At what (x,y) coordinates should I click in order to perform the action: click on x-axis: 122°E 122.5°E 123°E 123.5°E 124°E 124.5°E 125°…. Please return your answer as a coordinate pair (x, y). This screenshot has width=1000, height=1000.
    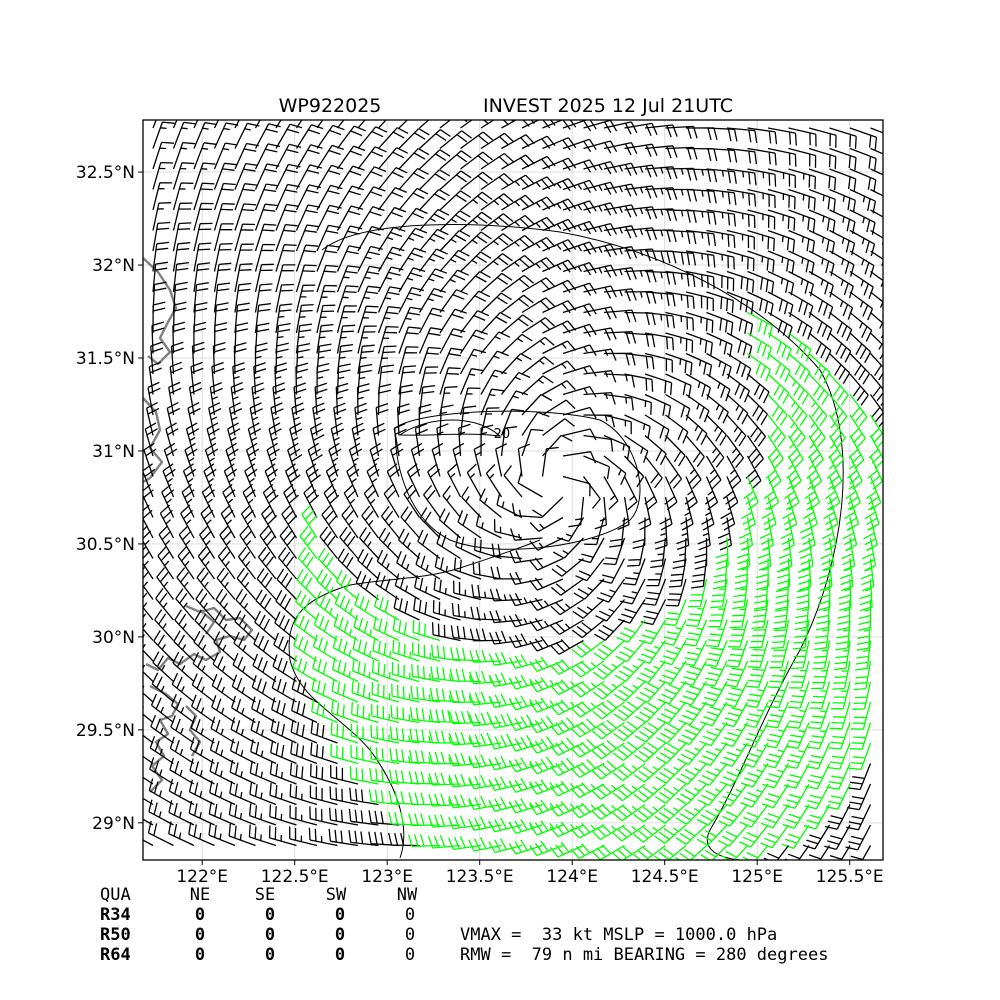
    Looking at the image, I should click on (530, 873).